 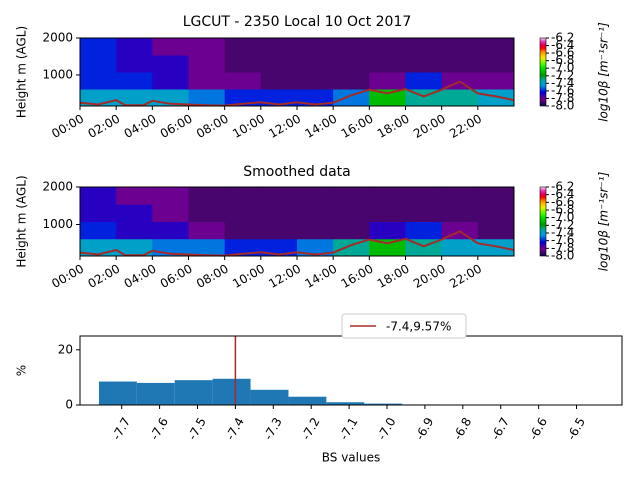 I want to click on chart-title: Smoothed data, so click(x=297, y=172).